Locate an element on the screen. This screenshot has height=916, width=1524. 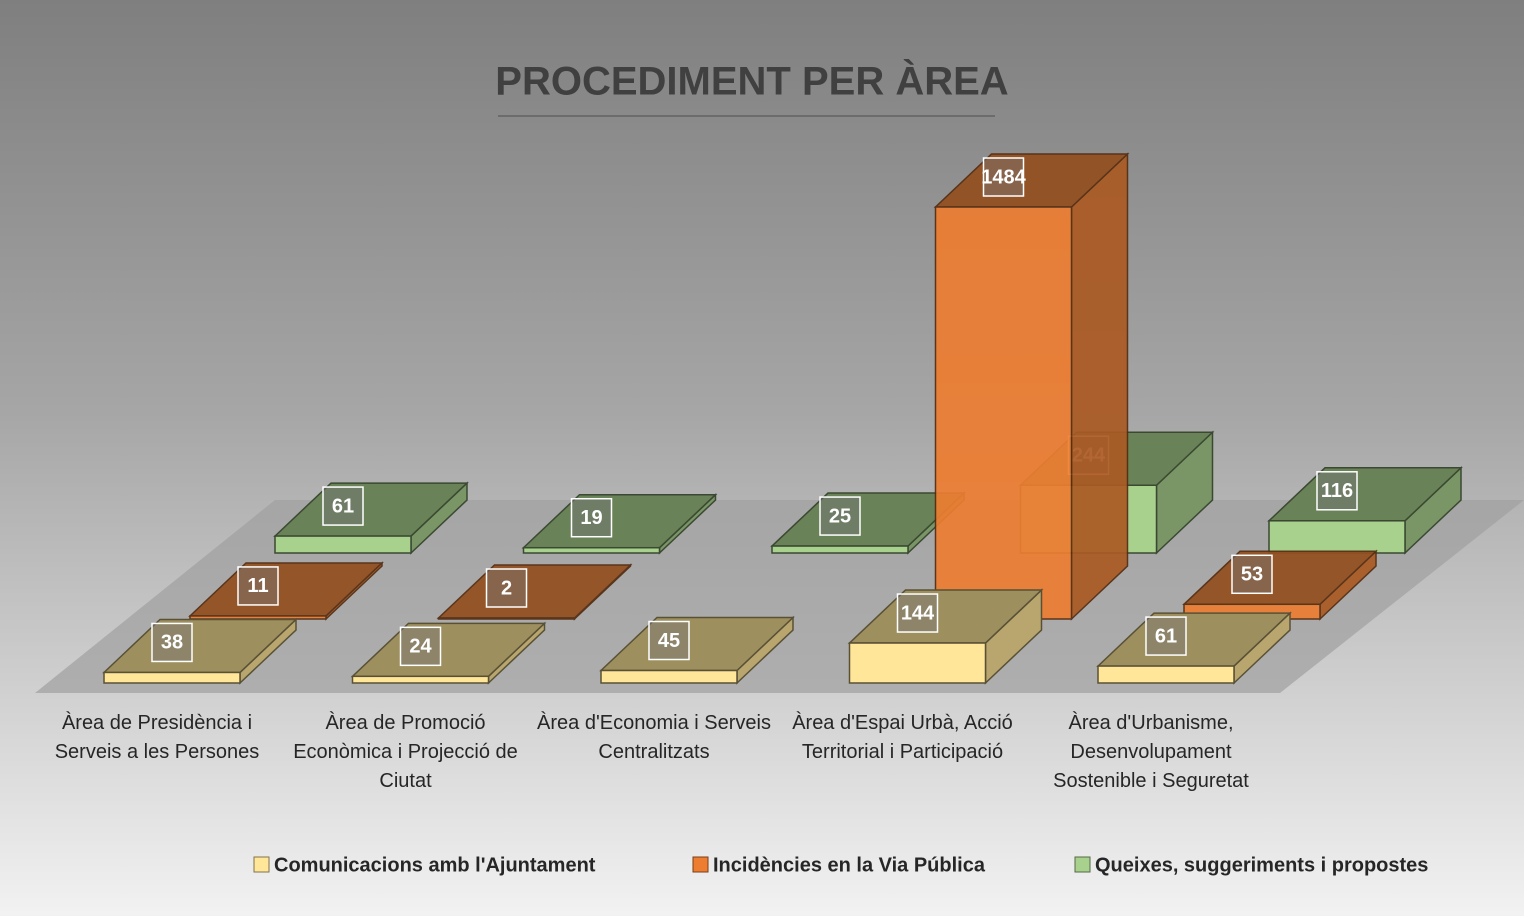
value-label: 38 is located at coordinates (172, 643).